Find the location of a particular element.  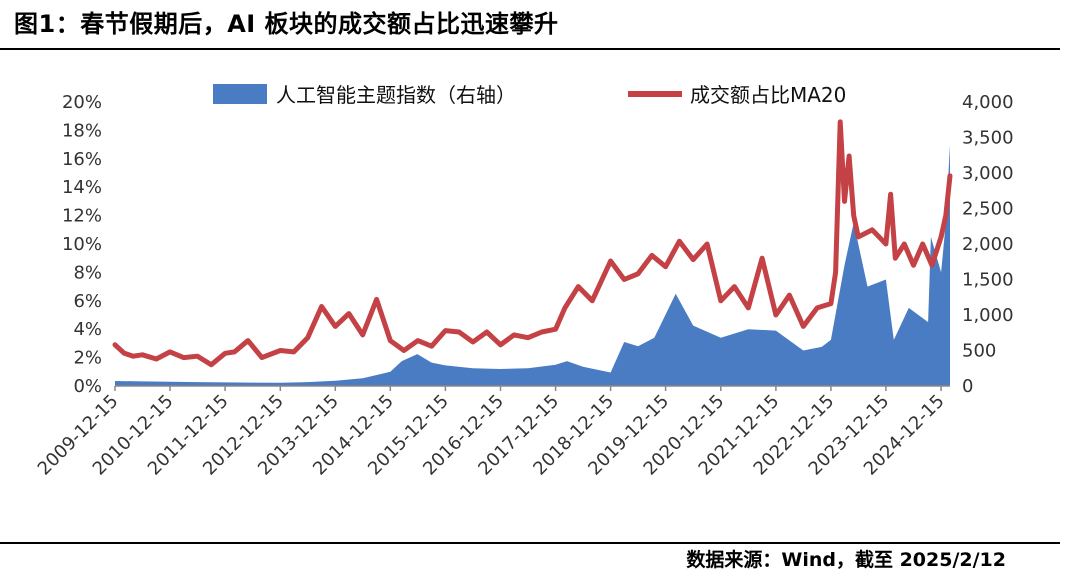

legend: 人工智能主题指数（右轴） 成交额占比MA20 is located at coordinates (529, 95).